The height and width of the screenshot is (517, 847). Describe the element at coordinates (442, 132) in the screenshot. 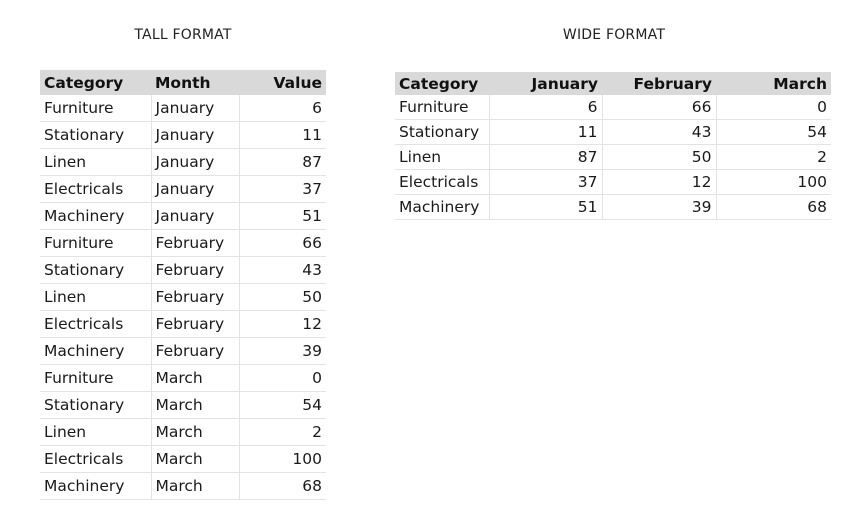

I see `wide-cell-category: Stationary` at that location.